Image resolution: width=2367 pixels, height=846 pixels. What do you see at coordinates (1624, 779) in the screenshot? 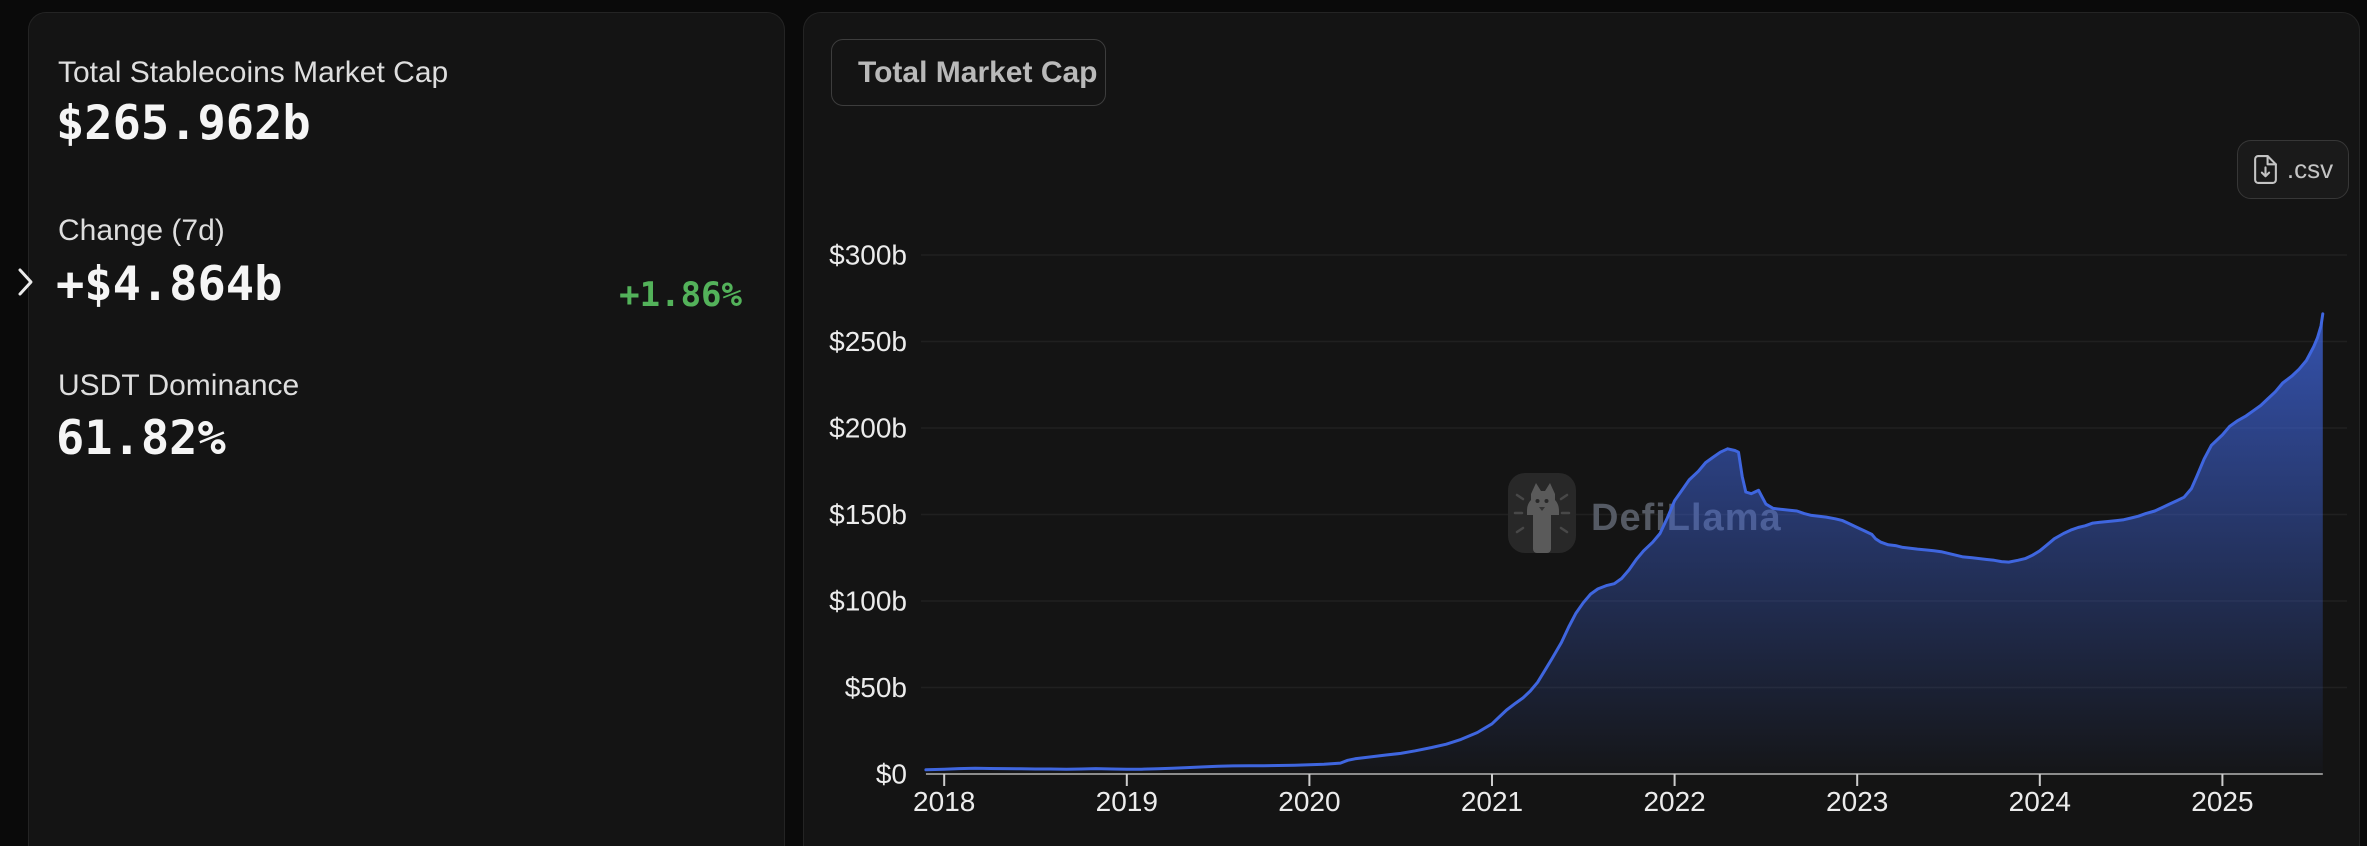
I see `chart-axes` at bounding box center [1624, 779].